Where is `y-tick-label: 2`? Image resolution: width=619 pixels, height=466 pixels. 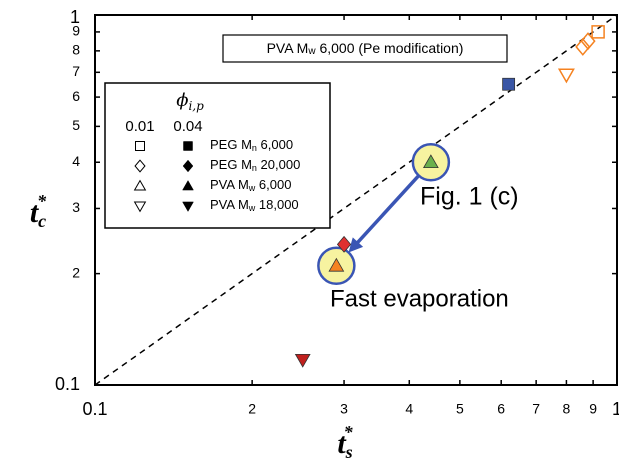
y-tick-label: 2 is located at coordinates (76, 272).